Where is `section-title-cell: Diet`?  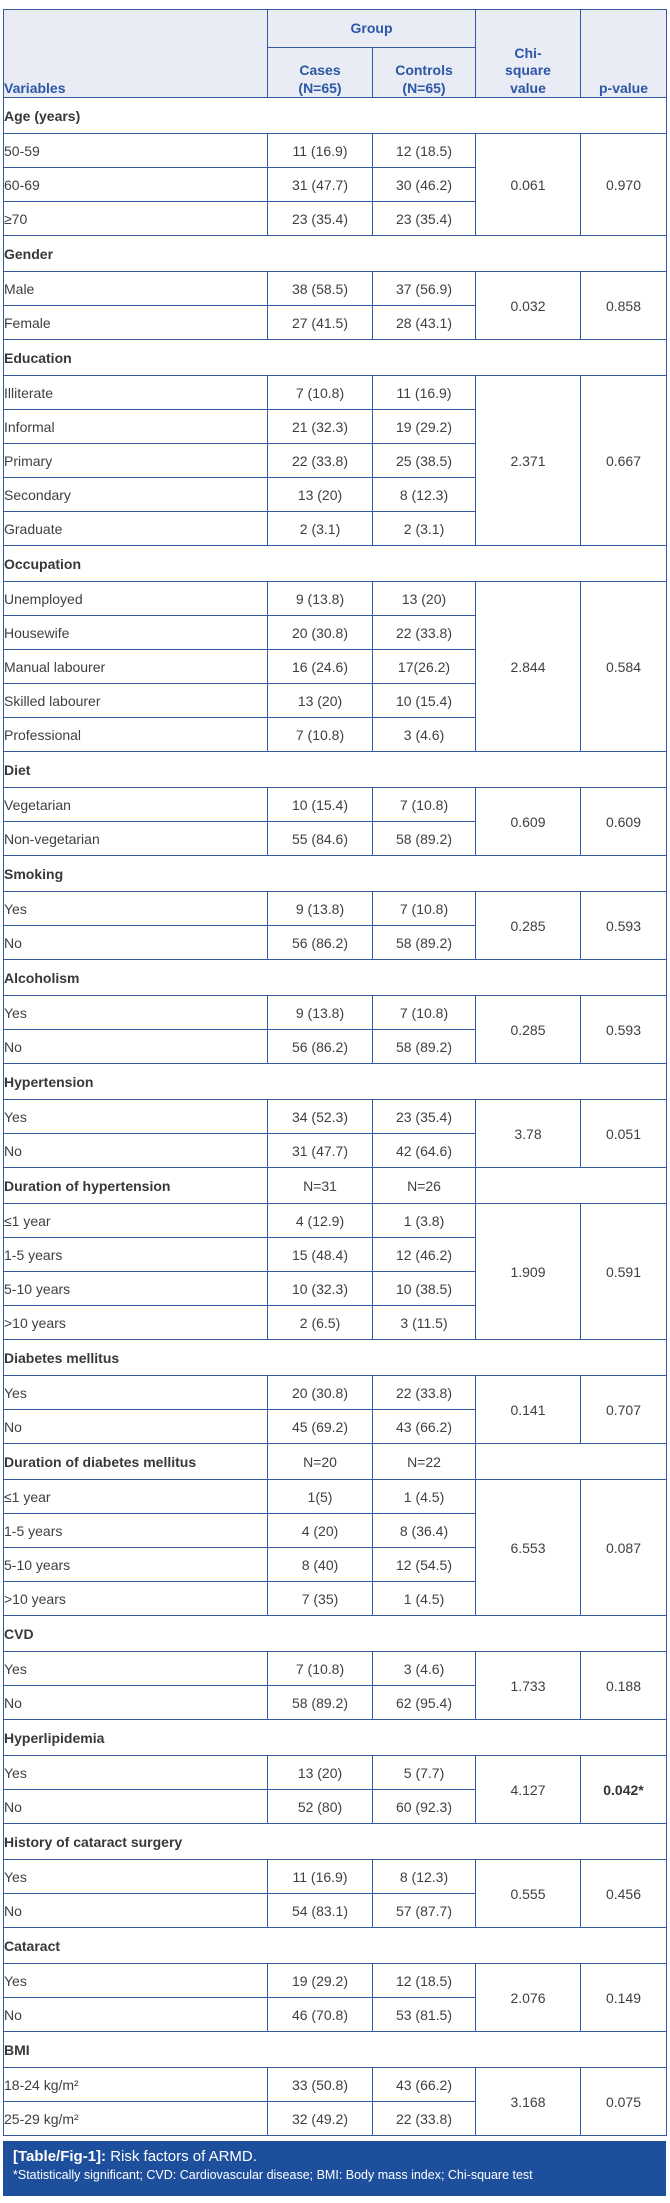
section-title-cell: Diet is located at coordinates (335, 769).